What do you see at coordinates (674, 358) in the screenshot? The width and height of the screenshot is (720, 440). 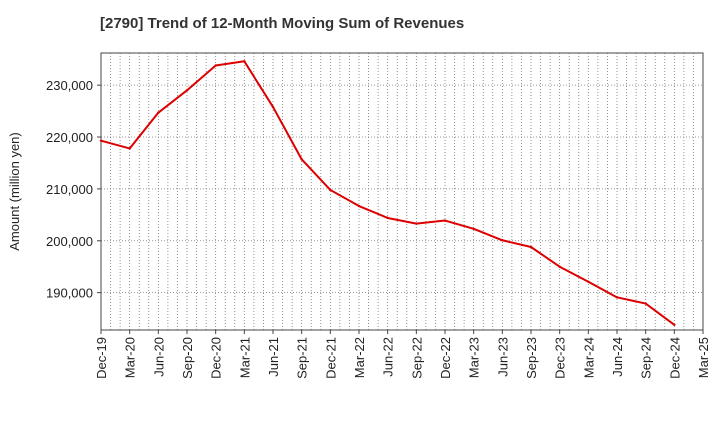 I see `x-tick-label: Dec-24` at bounding box center [674, 358].